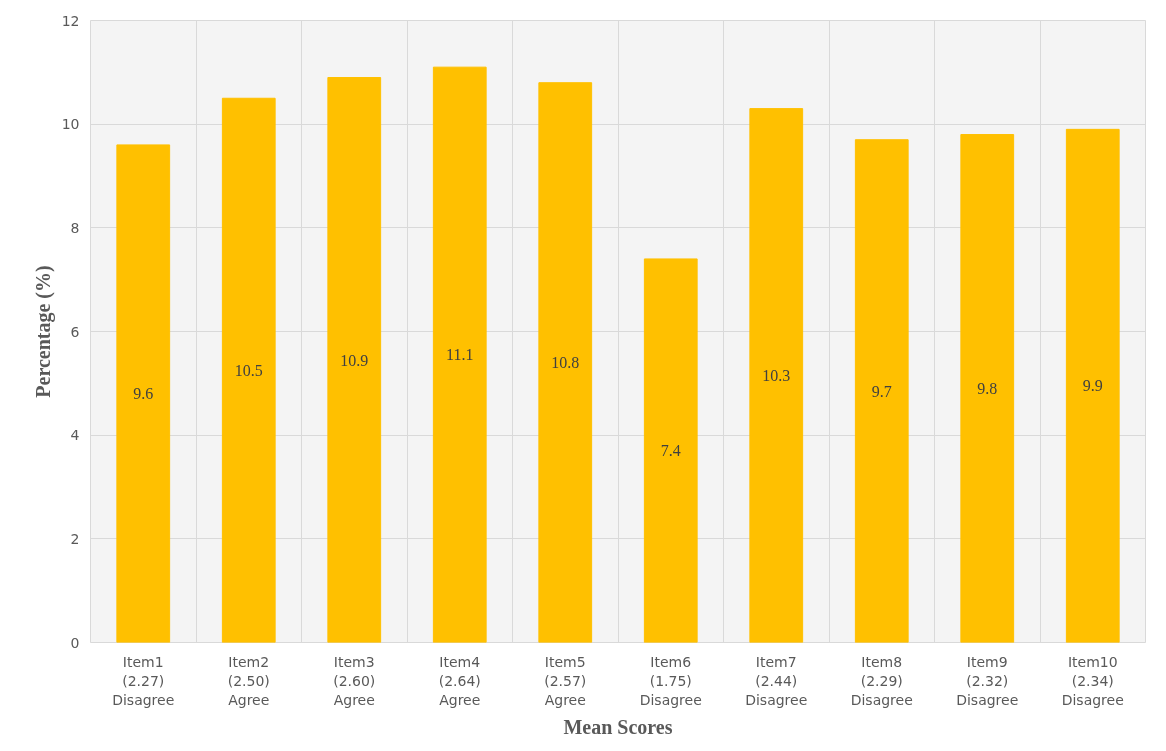 This screenshot has height=751, width=1166. Describe the element at coordinates (776, 680) in the screenshot. I see `x-tick-label: Item7 (2.44) Disagree` at that location.